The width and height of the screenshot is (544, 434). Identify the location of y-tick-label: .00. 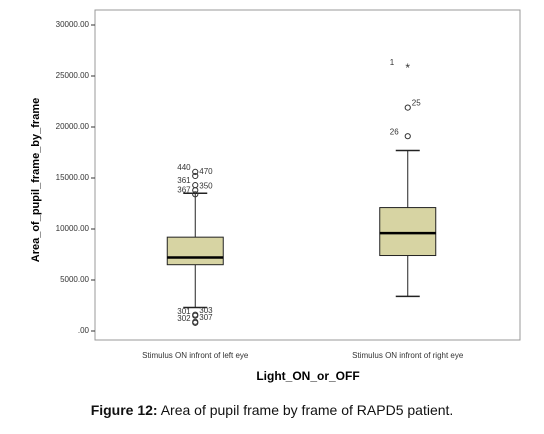
(84, 330).